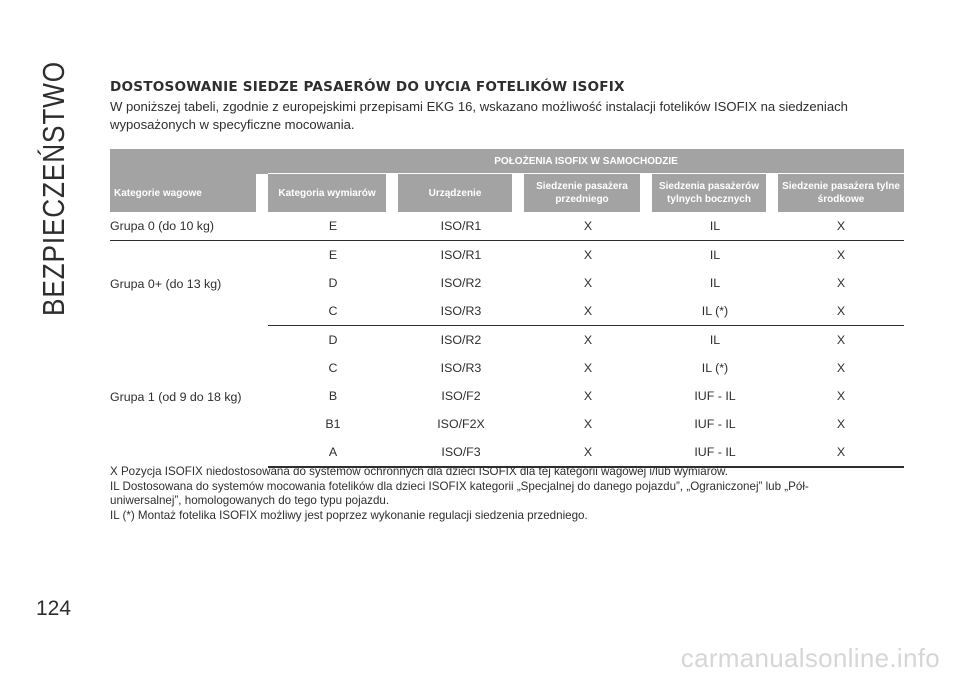 The width and height of the screenshot is (960, 678). Describe the element at coordinates (189, 193) in the screenshot. I see `column-header-weight: Kategorie wagowe` at that location.